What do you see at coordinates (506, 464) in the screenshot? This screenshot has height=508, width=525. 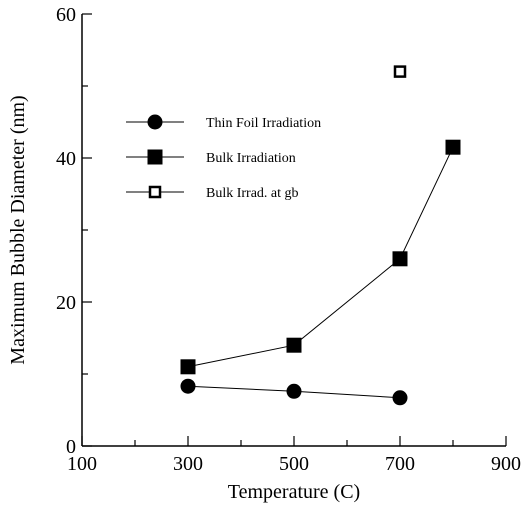 I see `x-tick-label: 900` at bounding box center [506, 464].